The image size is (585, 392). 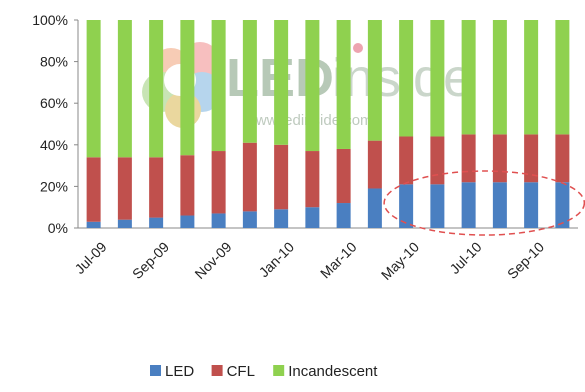 I want to click on legend-label-led: LED, so click(x=179, y=371).